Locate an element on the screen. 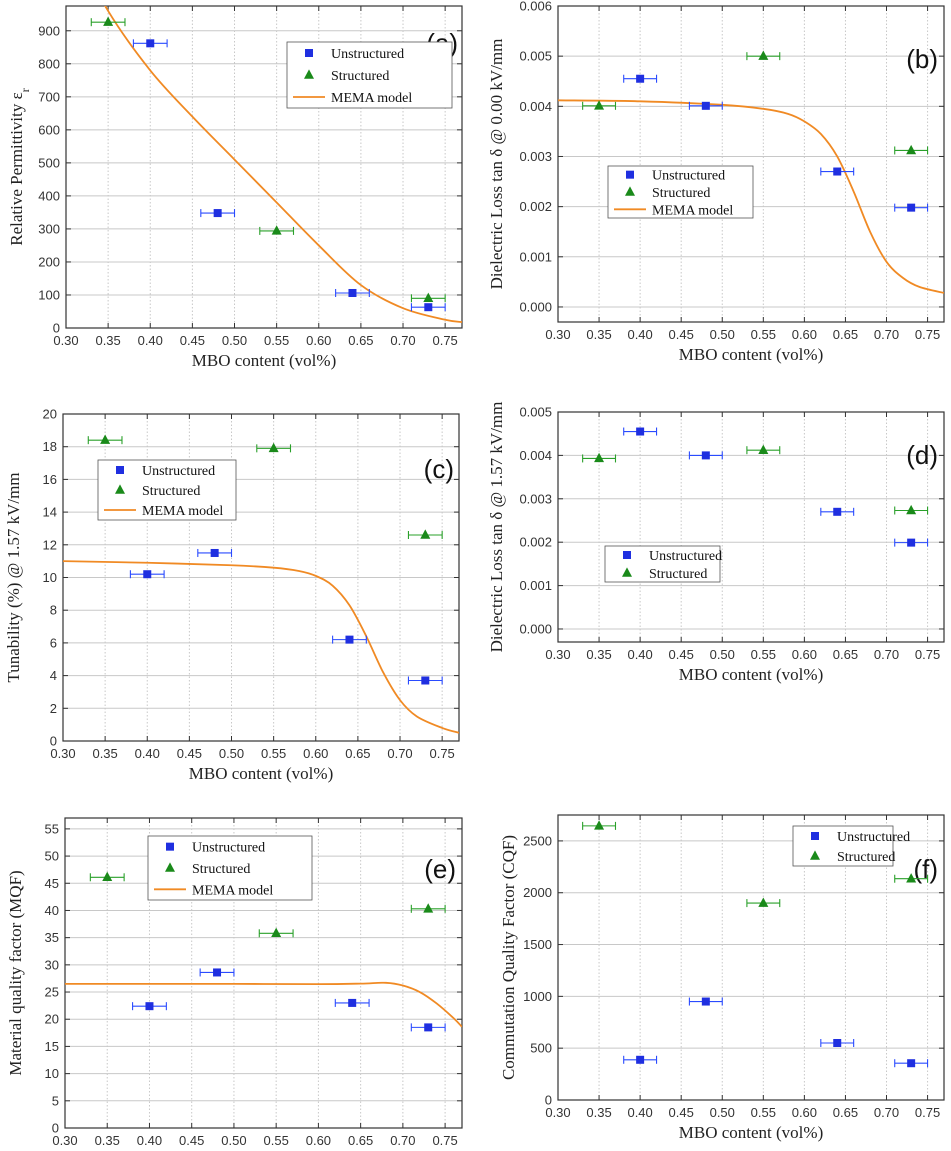 This screenshot has width=951, height=1151. y-tick-label: 50 is located at coordinates (52, 856).